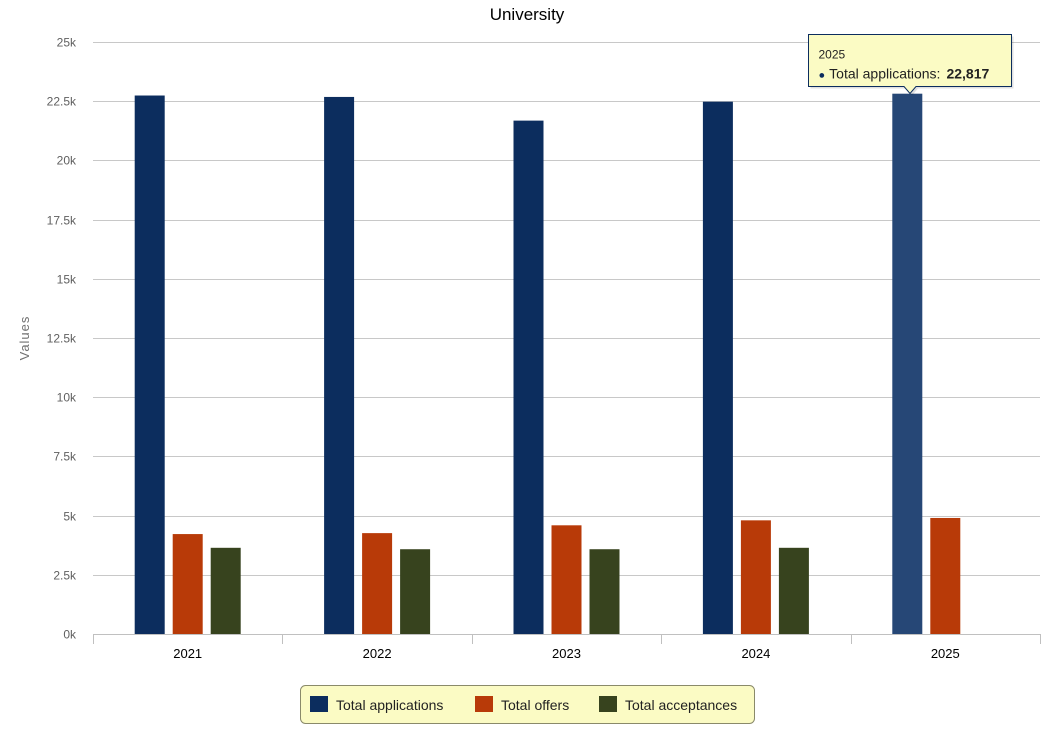 This screenshot has height=750, width=1054. I want to click on y-tick-label: 0k, so click(70, 635).